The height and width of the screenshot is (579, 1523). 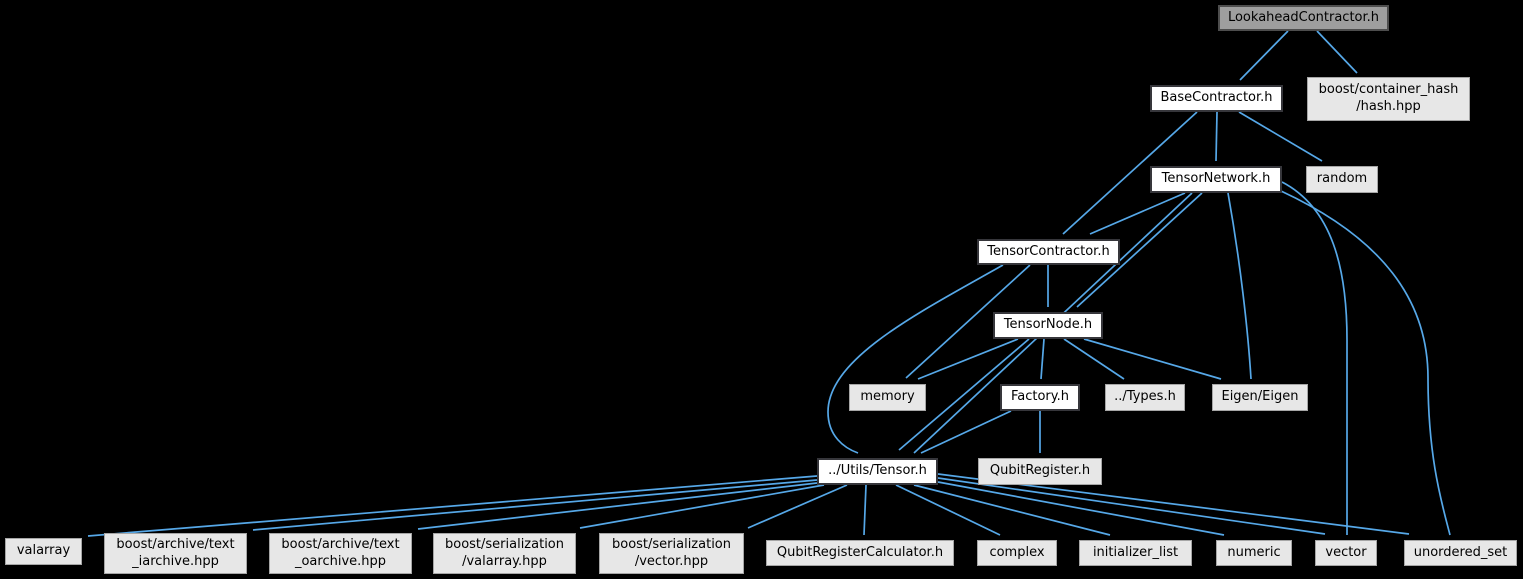 I want to click on node-text-iarchive: boost/archive/text _iarchive.hpp, so click(x=175, y=553).